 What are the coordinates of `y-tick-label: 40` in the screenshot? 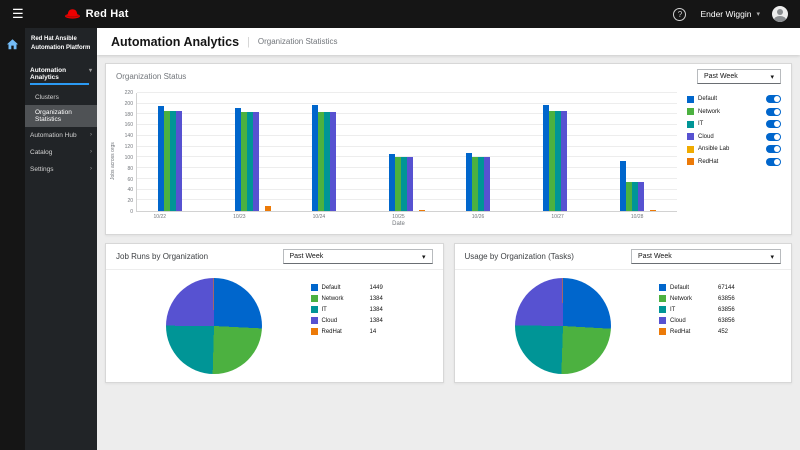 It's located at (130, 190).